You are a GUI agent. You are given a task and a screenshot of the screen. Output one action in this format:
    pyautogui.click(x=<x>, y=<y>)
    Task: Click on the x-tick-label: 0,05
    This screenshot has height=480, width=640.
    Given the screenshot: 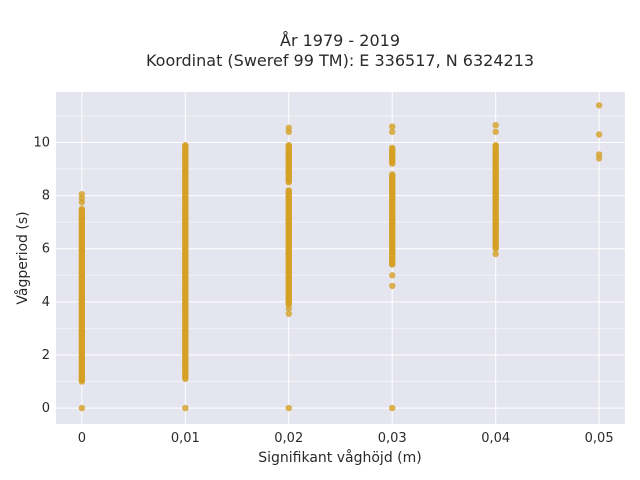 What is the action you would take?
    pyautogui.click(x=599, y=438)
    